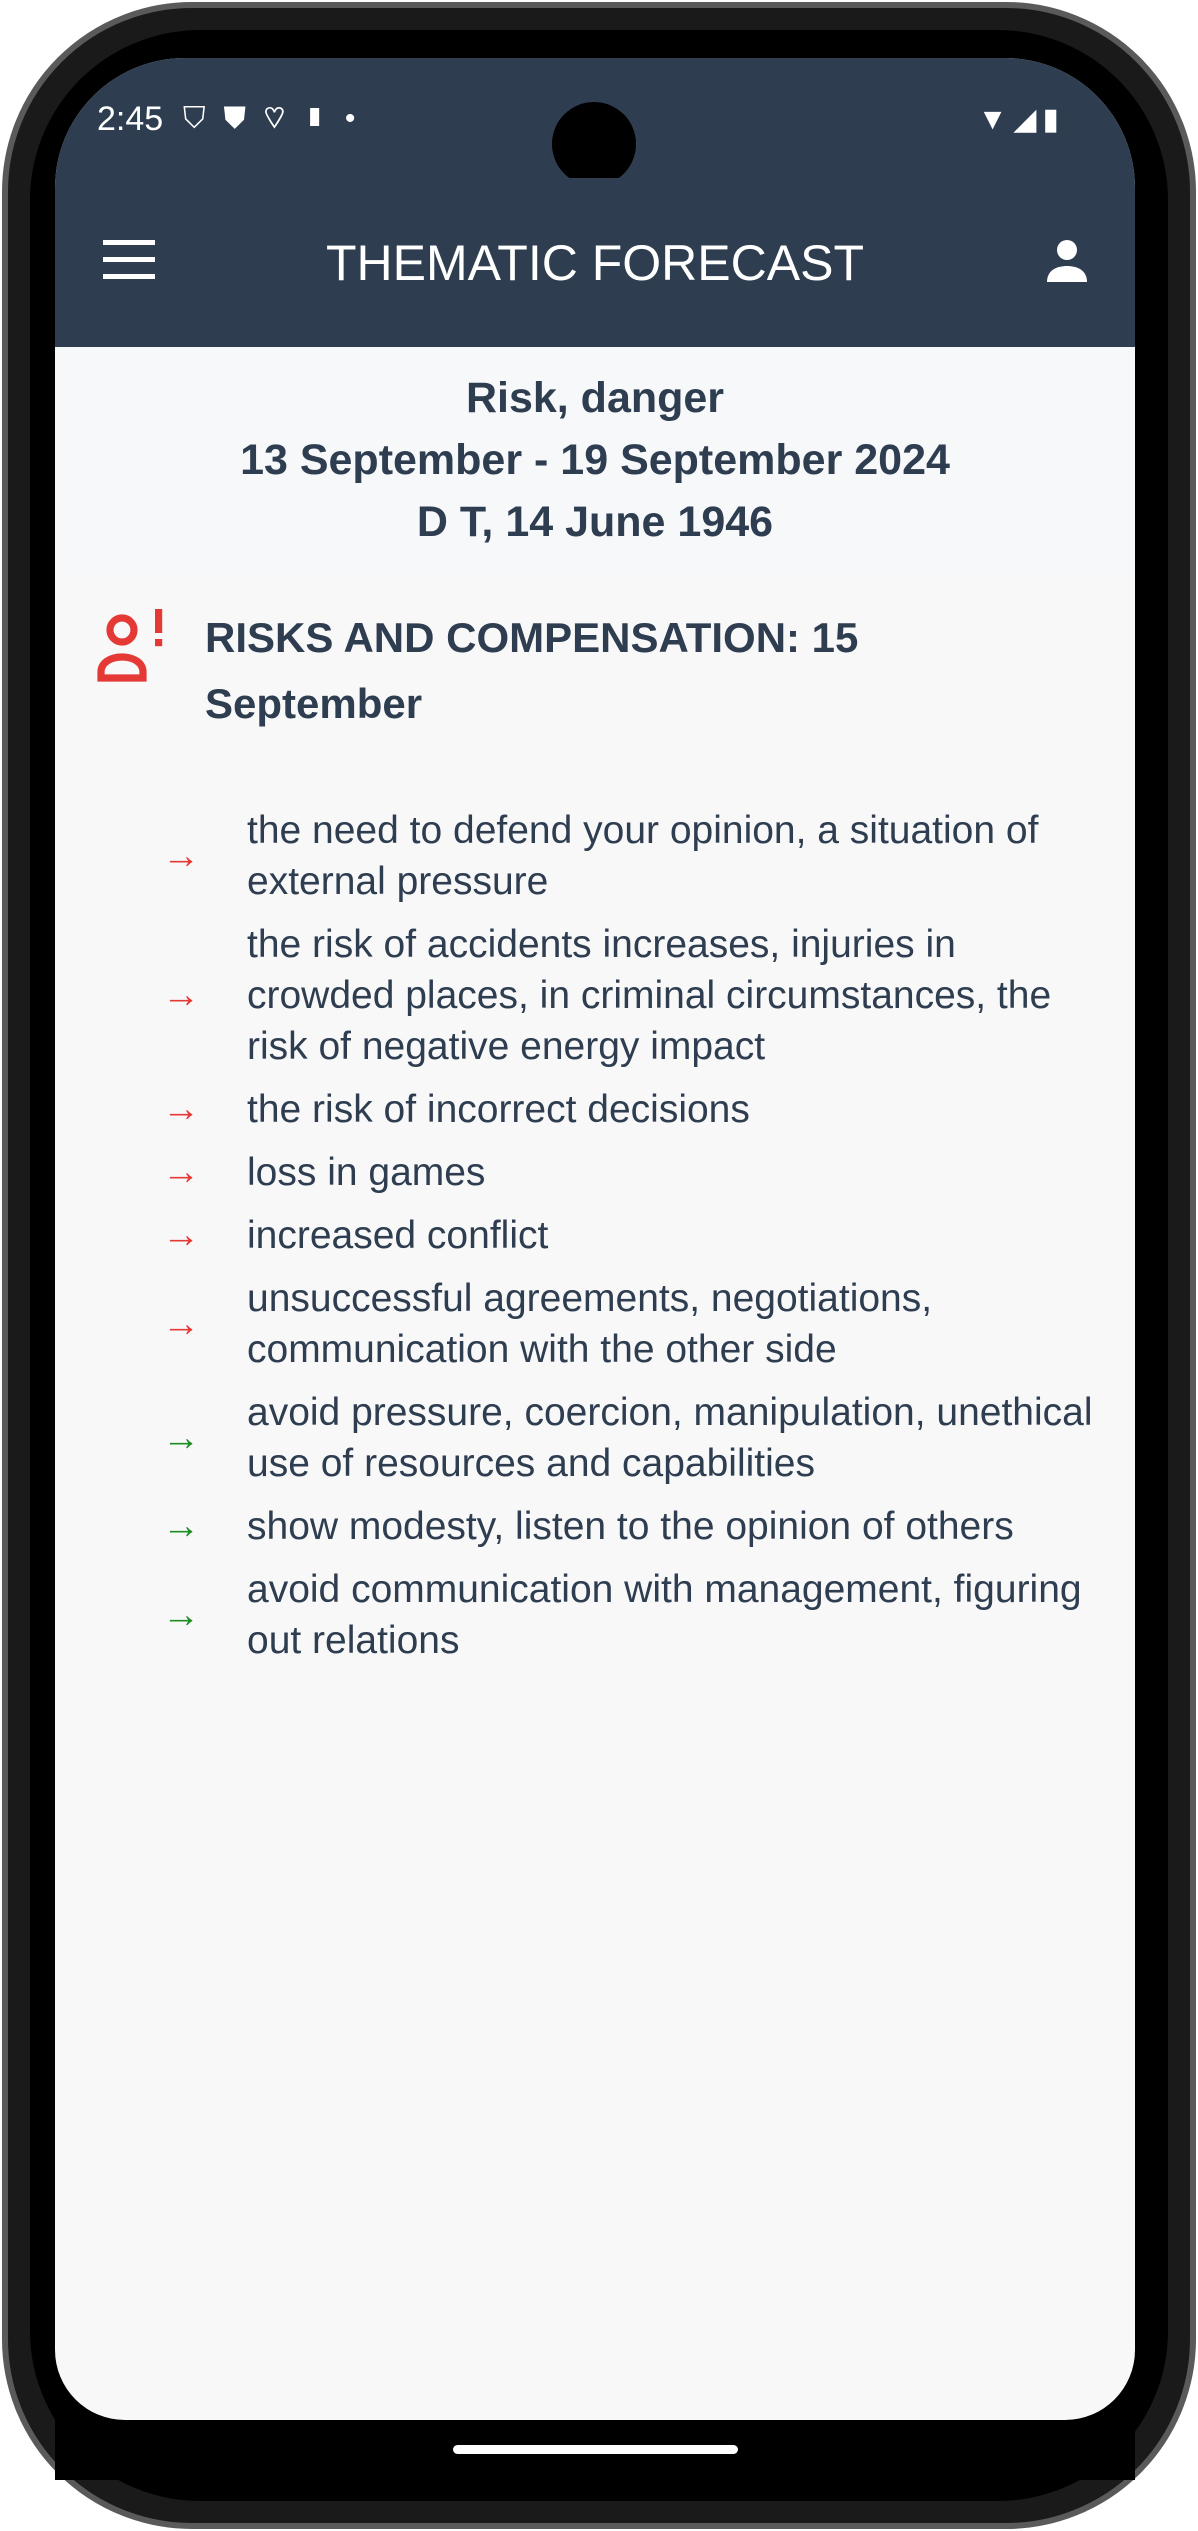 The image size is (1198, 2531). Describe the element at coordinates (595, 1172) in the screenshot. I see `list-item: → loss in games` at that location.